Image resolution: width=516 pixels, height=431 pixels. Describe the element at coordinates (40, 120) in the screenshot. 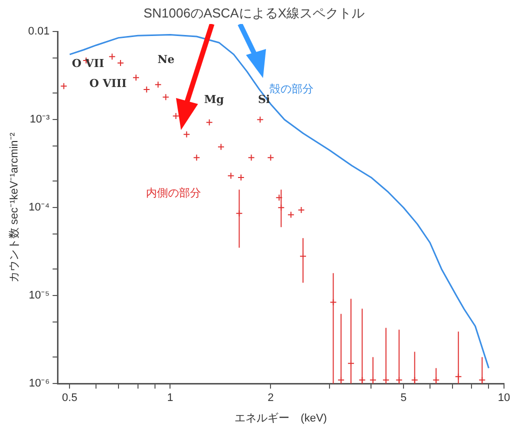

I see `y-tick-label: 10⁻³` at that location.